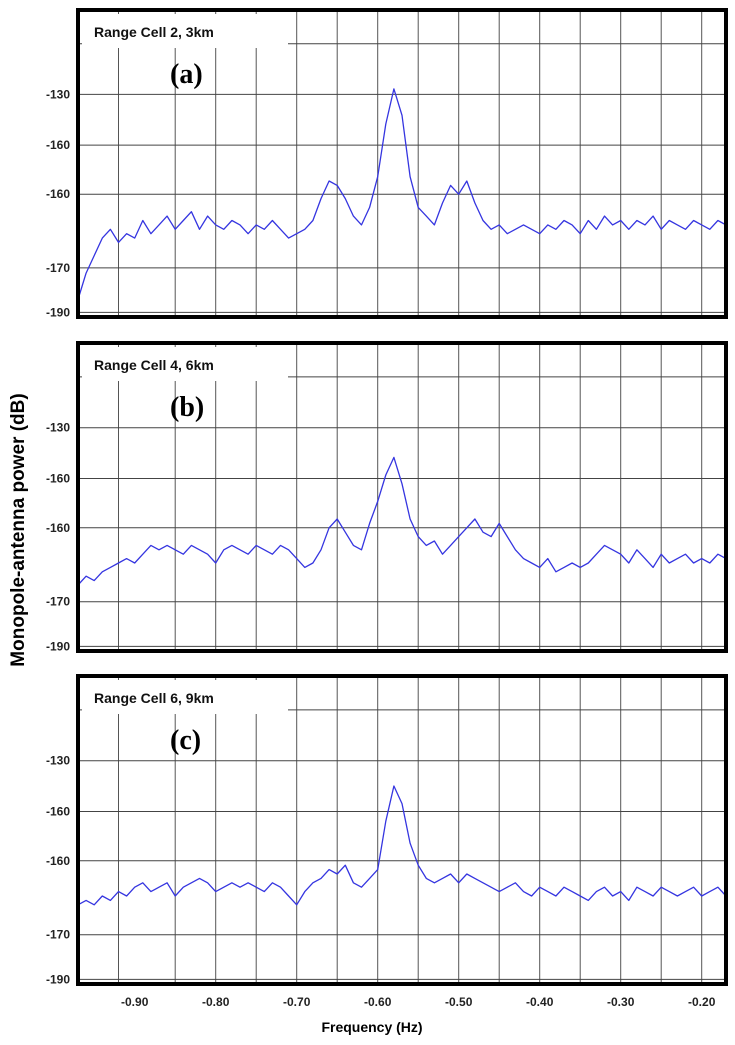 The width and height of the screenshot is (735, 1045). I want to click on panel-label: (b), so click(187, 407).